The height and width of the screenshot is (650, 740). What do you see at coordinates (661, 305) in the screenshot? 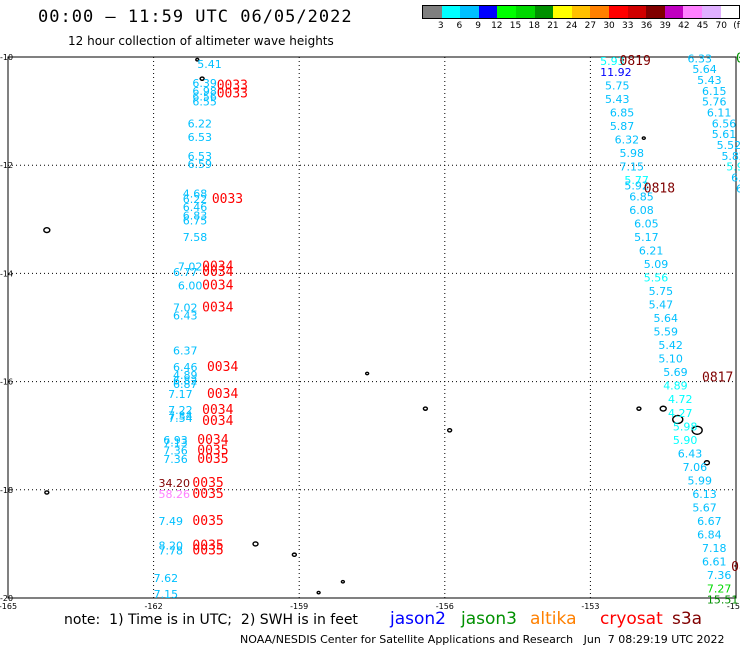
I see `wave-height-label: 5.47` at bounding box center [661, 305].